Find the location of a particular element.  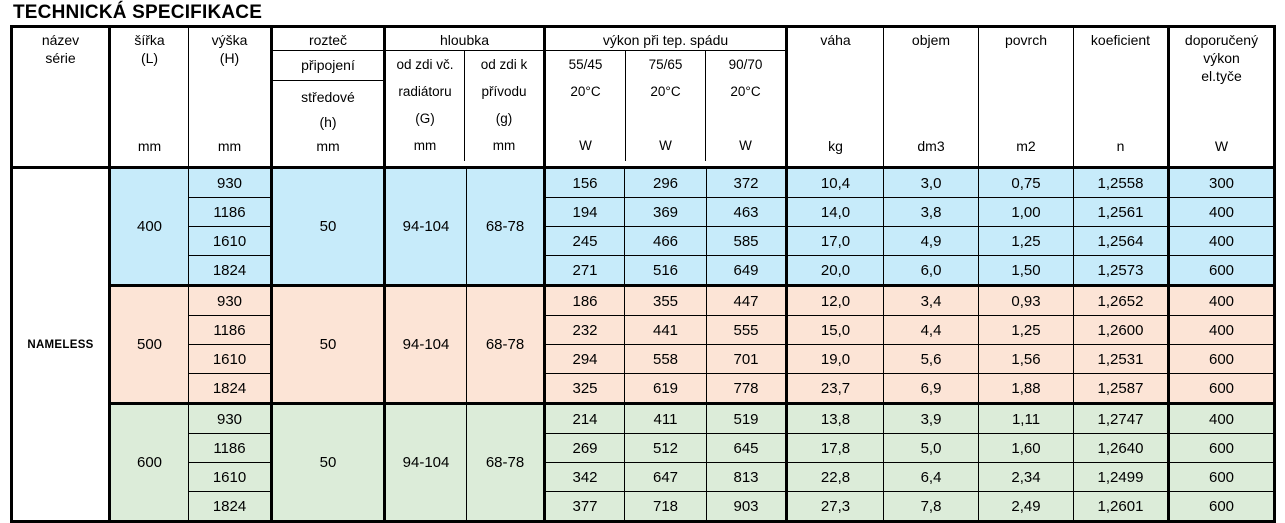

cell-povrch: 1,88 is located at coordinates (1026, 388).